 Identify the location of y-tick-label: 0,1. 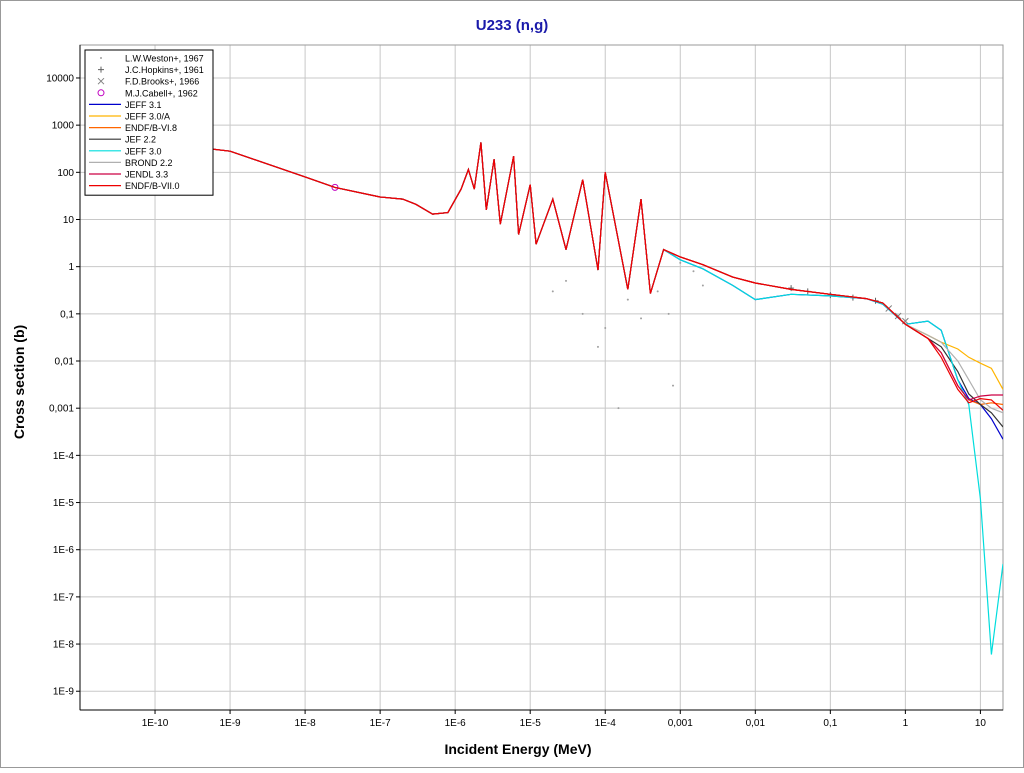
(67, 314).